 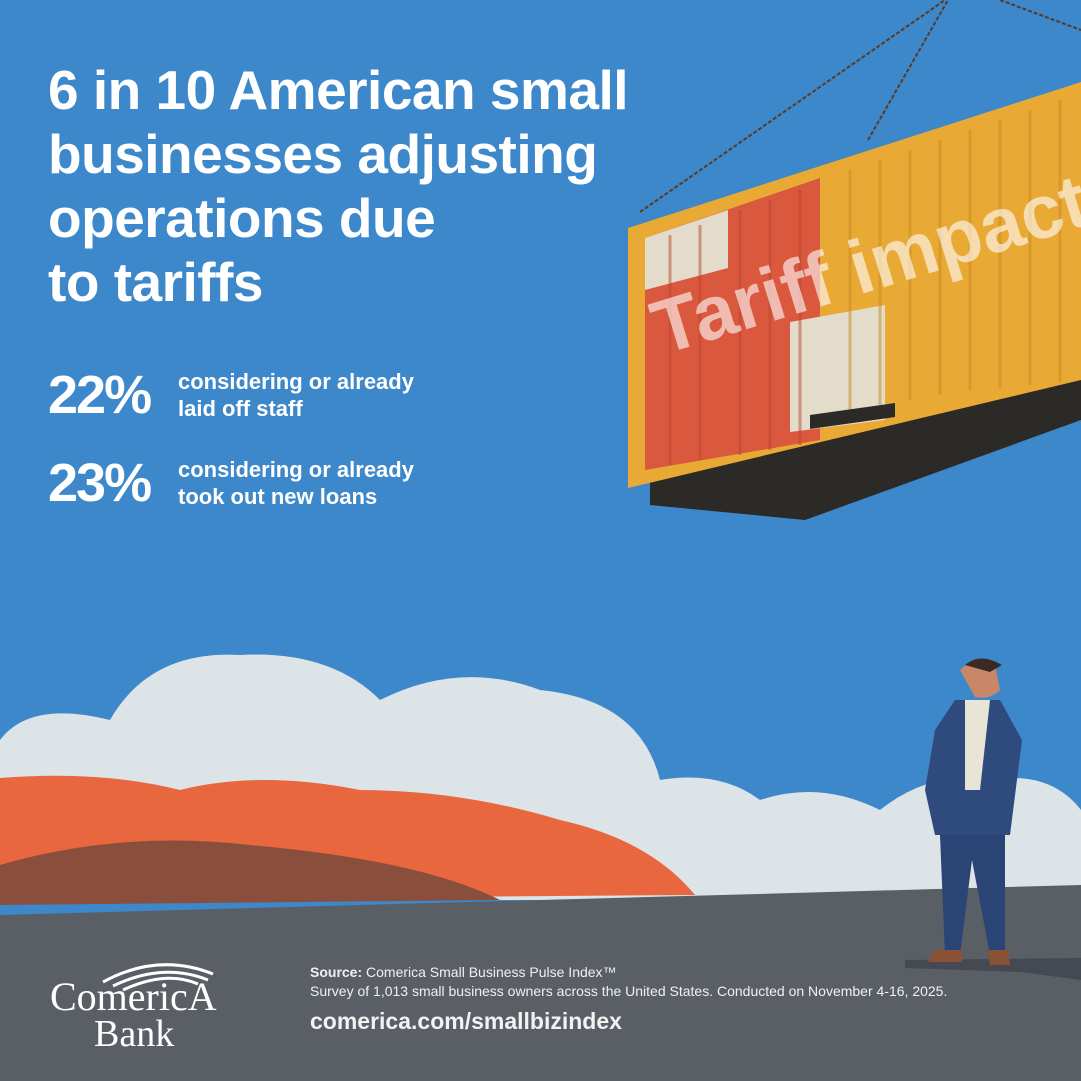 What do you see at coordinates (242, 218) in the screenshot?
I see `headline-line: operations due` at bounding box center [242, 218].